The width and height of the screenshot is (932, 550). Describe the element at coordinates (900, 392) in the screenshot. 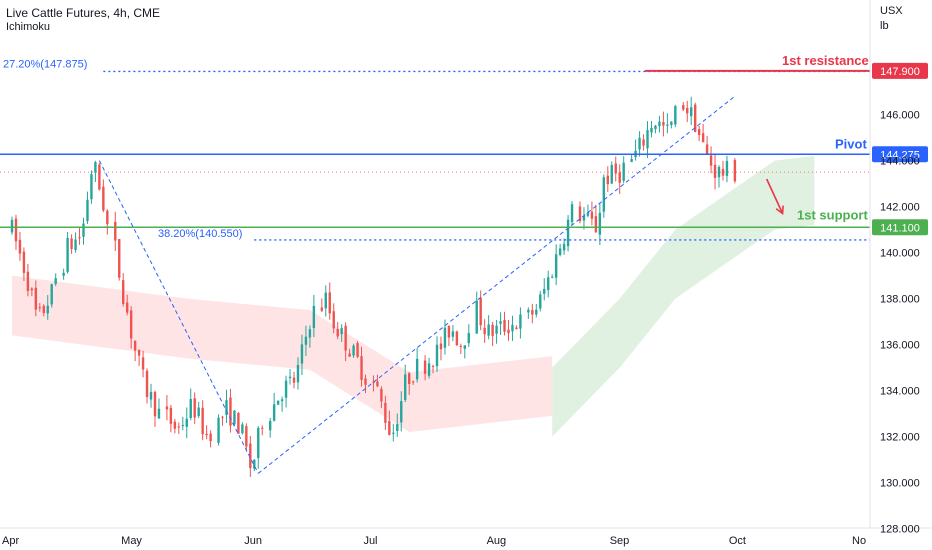

I see `y-tick-label: 134.000` at that location.